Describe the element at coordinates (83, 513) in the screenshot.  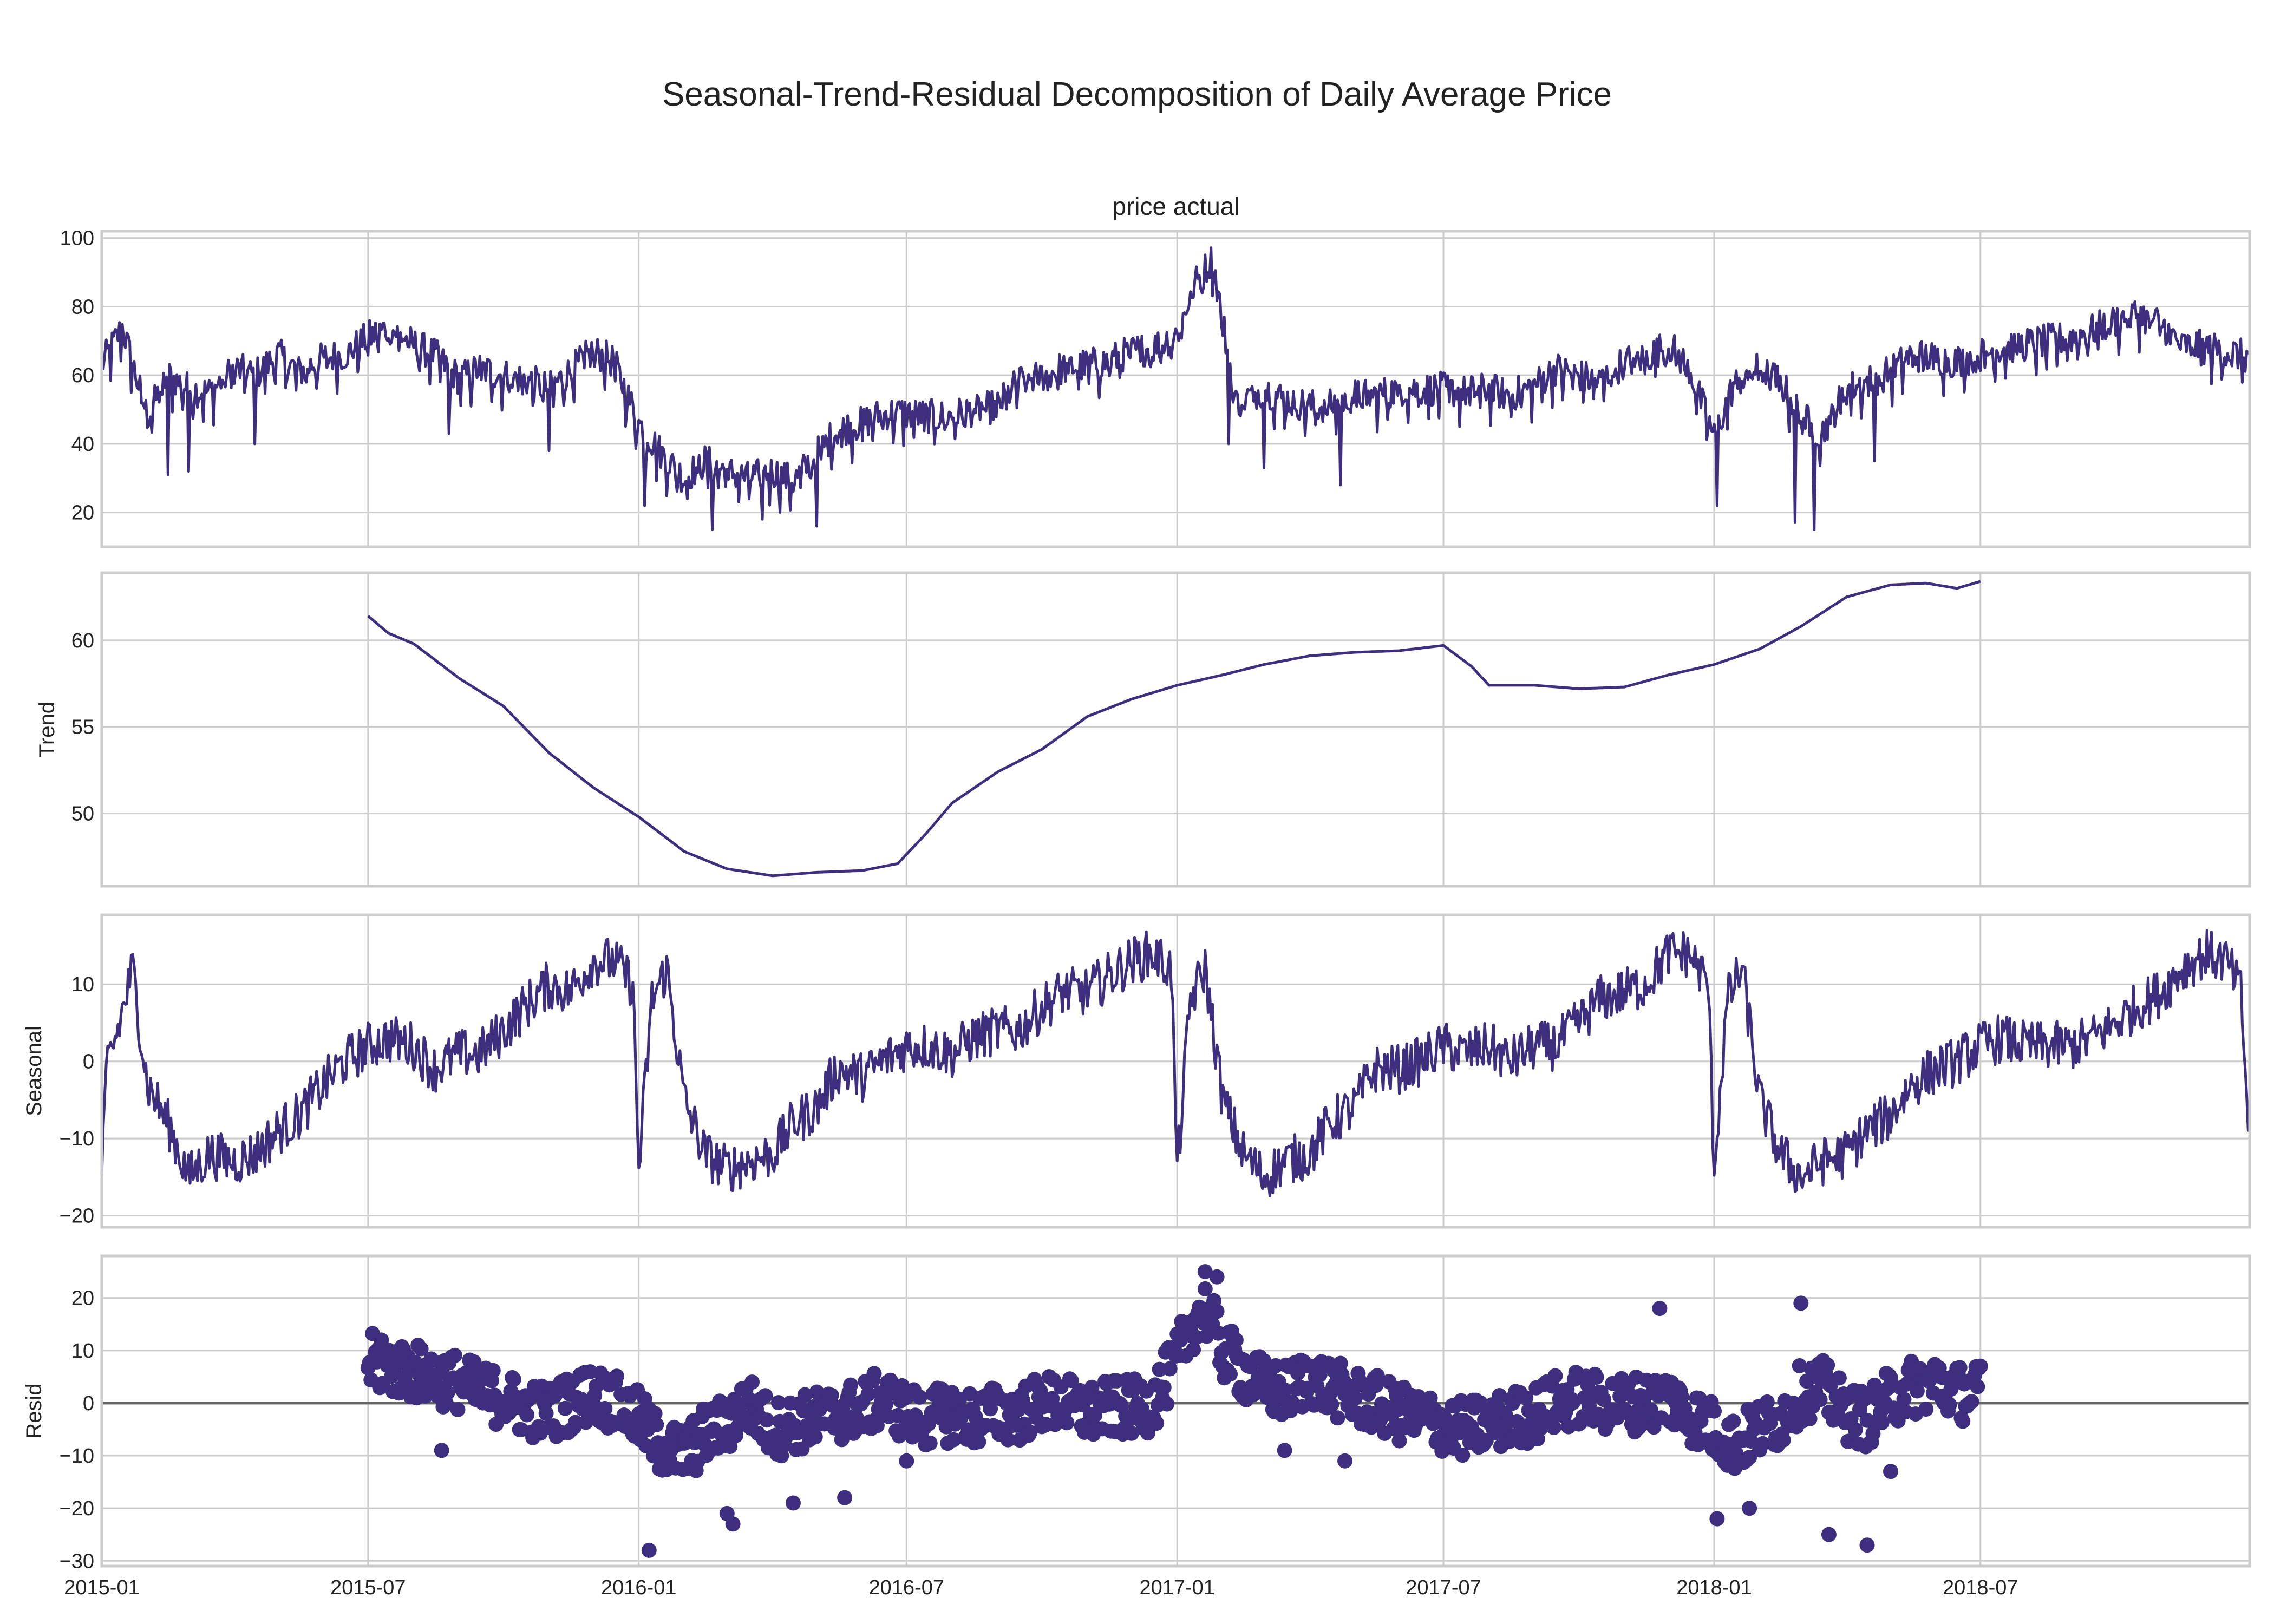
I see `observed-ytick-label: 20` at that location.